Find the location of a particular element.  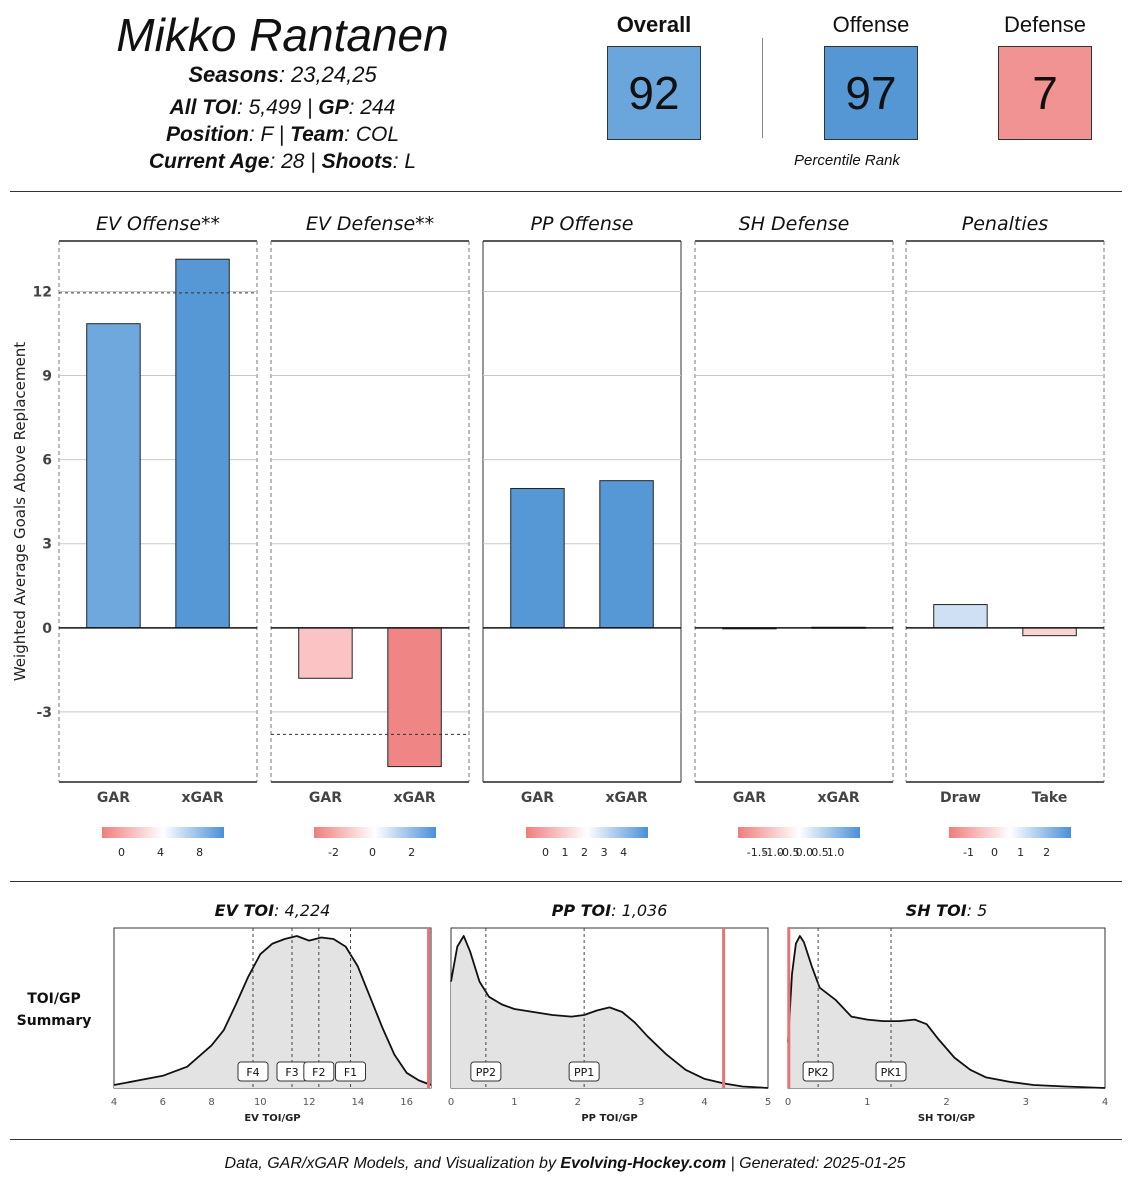

density-title: PP TOI: 1,036 is located at coordinates (610, 910).